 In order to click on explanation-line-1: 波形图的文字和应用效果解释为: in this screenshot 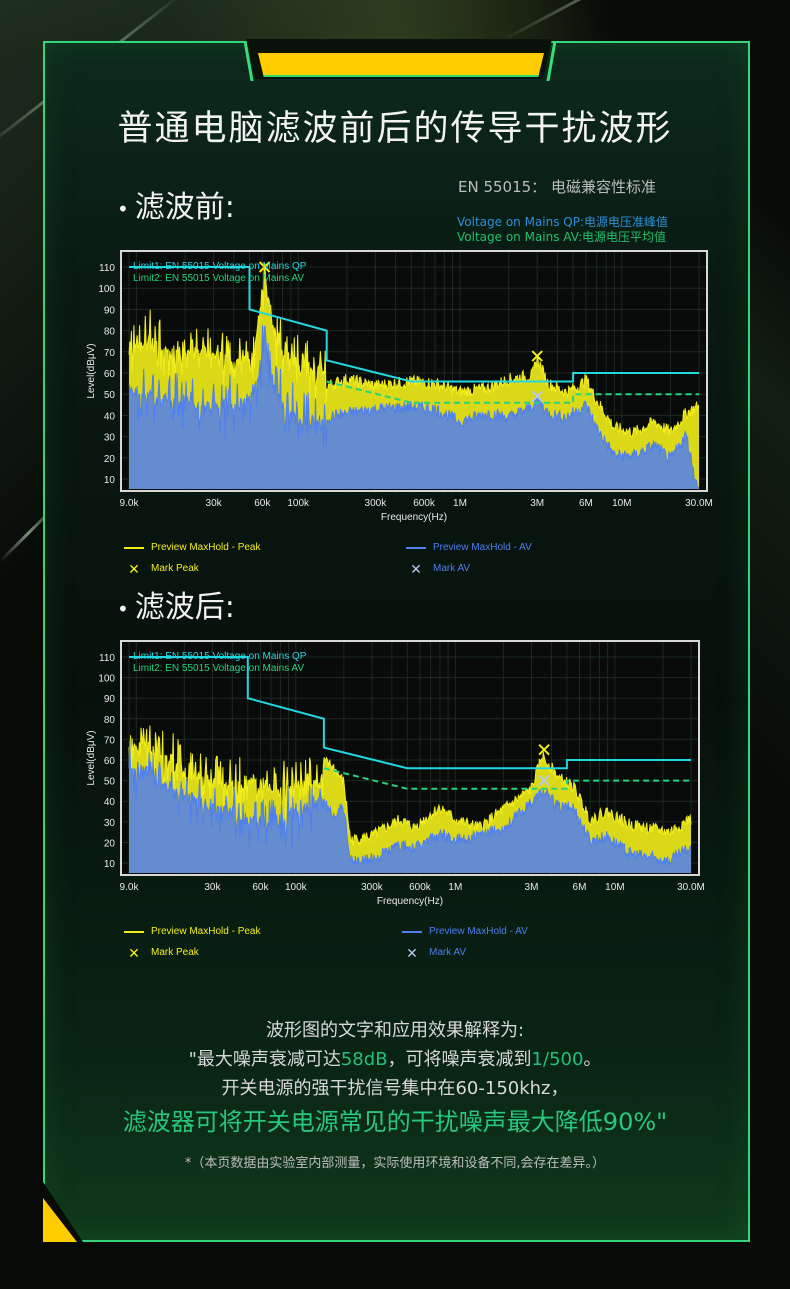, I will do `click(395, 1030)`.